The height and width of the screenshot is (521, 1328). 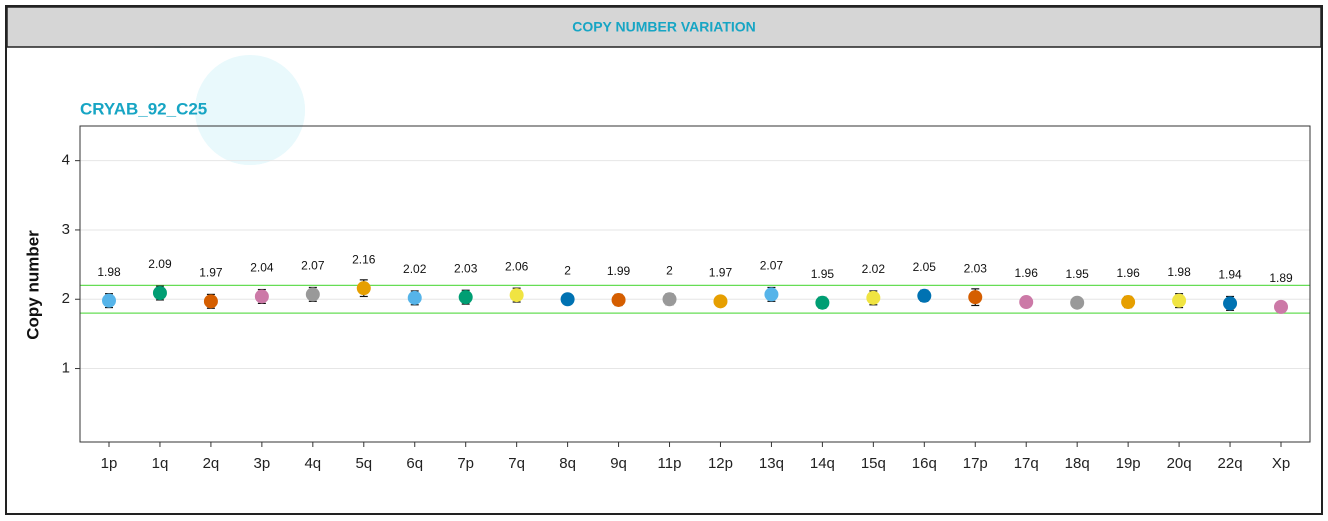 I want to click on x-tick-label: 1q, so click(x=160, y=463).